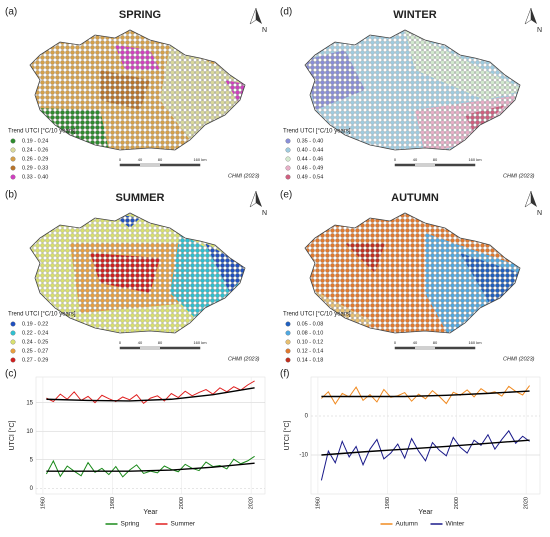 The width and height of the screenshot is (550, 537). What do you see at coordinates (425, 512) in the screenshot?
I see `x-axis-label: Year` at bounding box center [425, 512].